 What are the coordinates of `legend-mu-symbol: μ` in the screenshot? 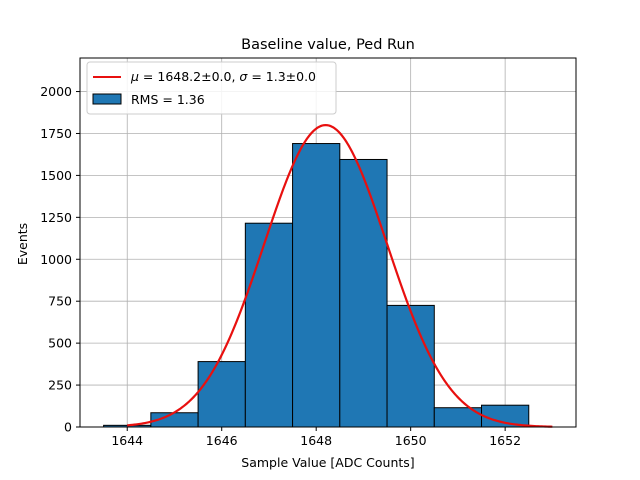 It's located at (134, 76).